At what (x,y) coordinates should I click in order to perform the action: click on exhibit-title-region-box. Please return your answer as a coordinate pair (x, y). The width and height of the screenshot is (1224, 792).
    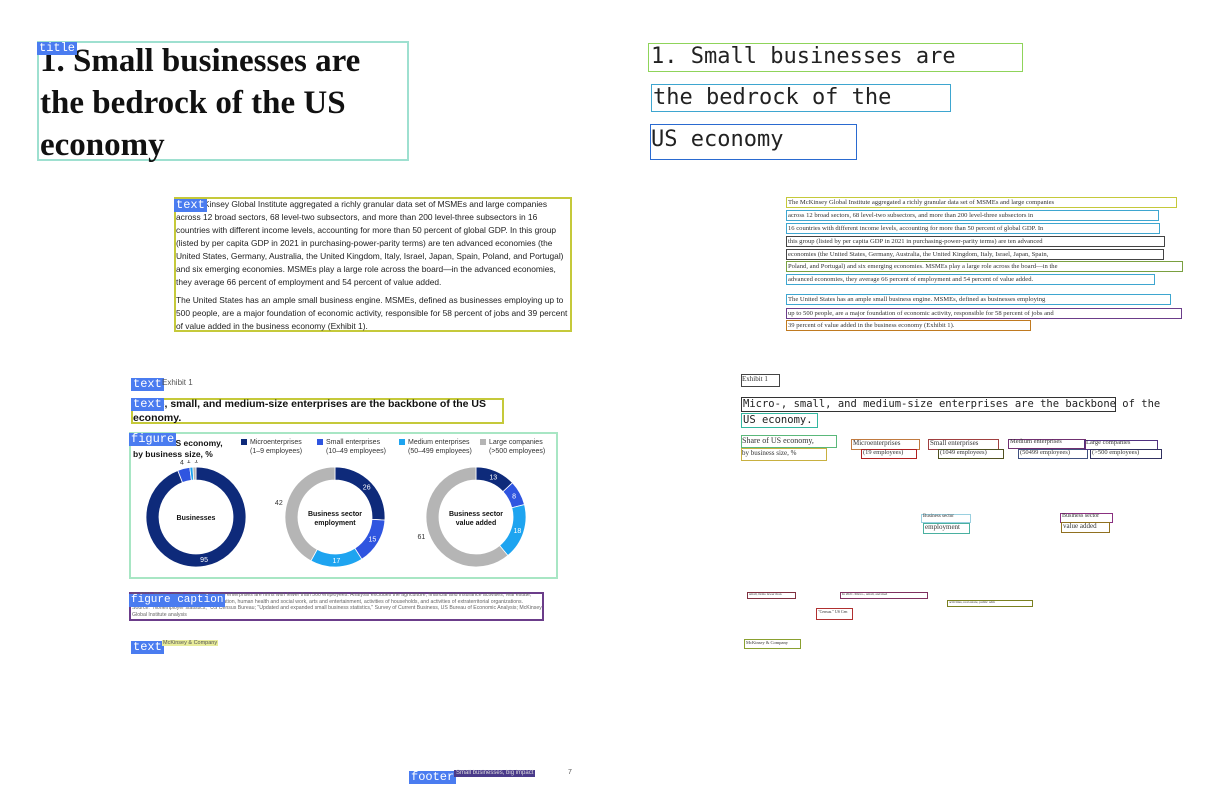
    Looking at the image, I should click on (317, 411).